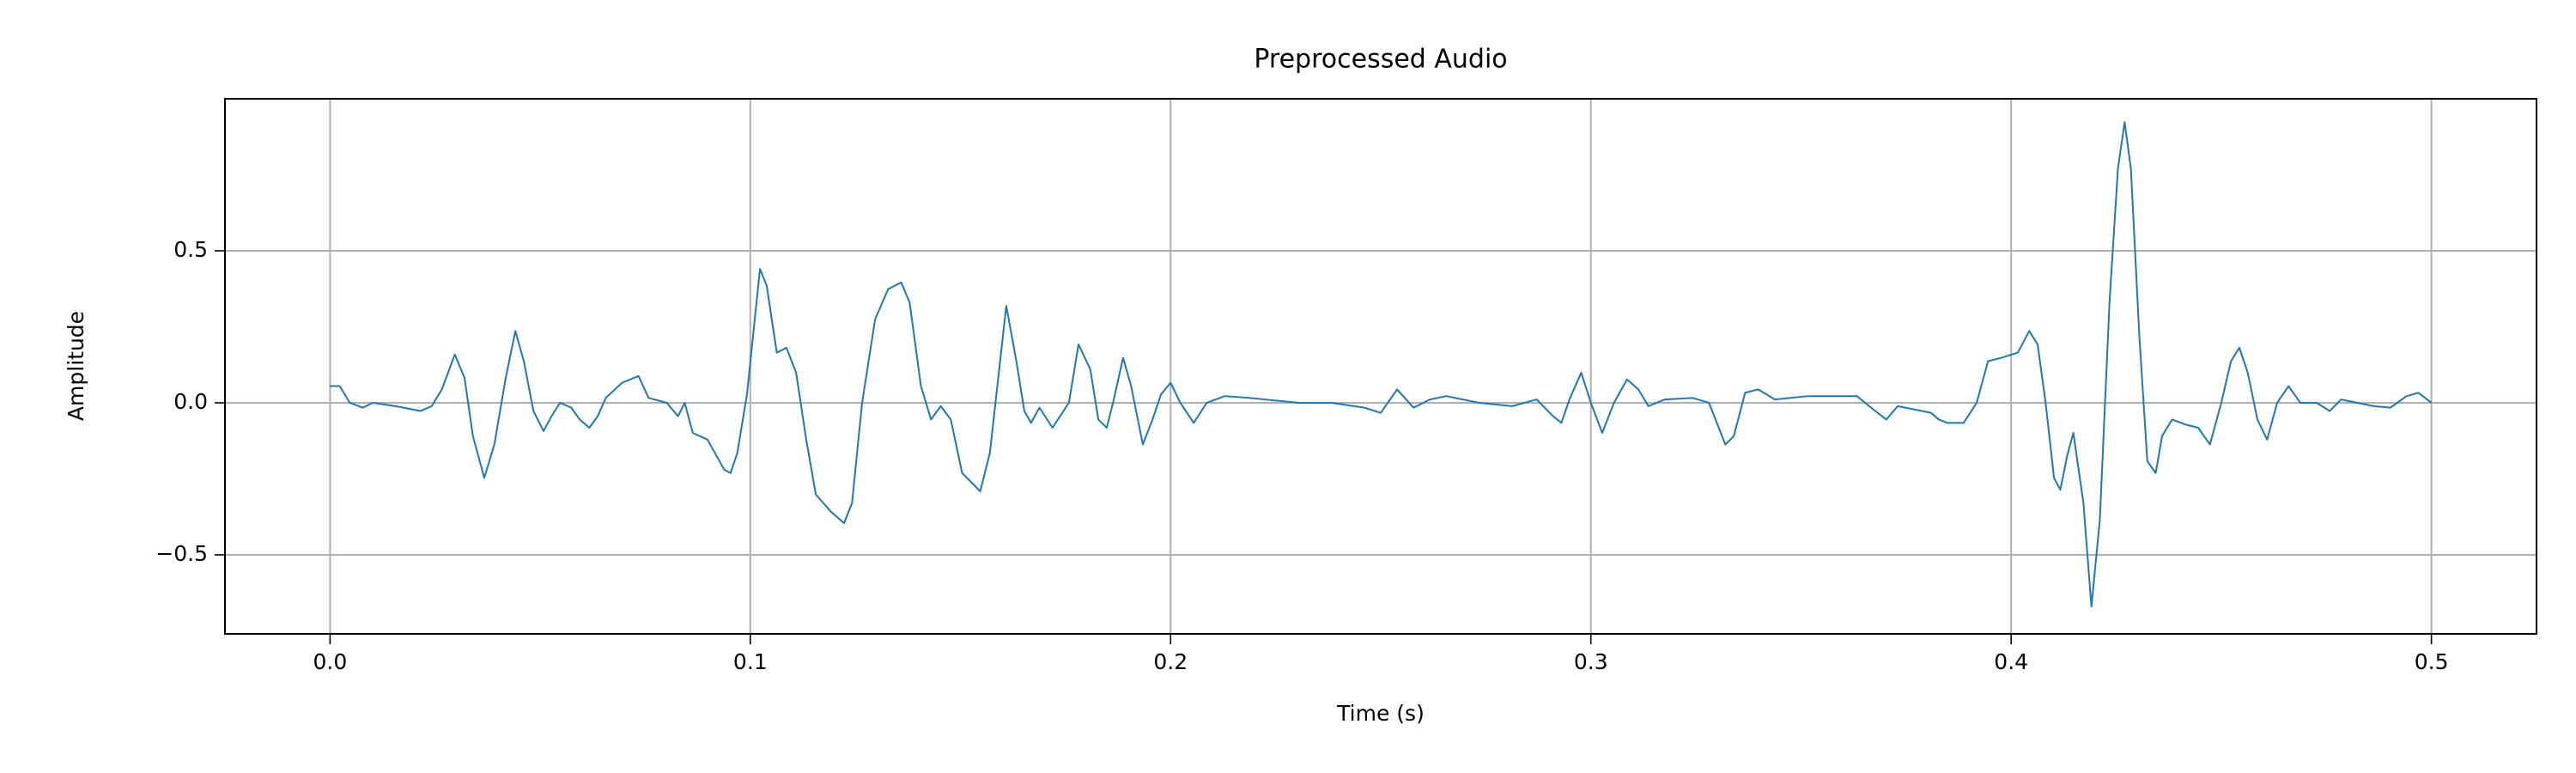 The image size is (2576, 773). What do you see at coordinates (750, 661) in the screenshot?
I see `x-tick-label: 0.1` at bounding box center [750, 661].